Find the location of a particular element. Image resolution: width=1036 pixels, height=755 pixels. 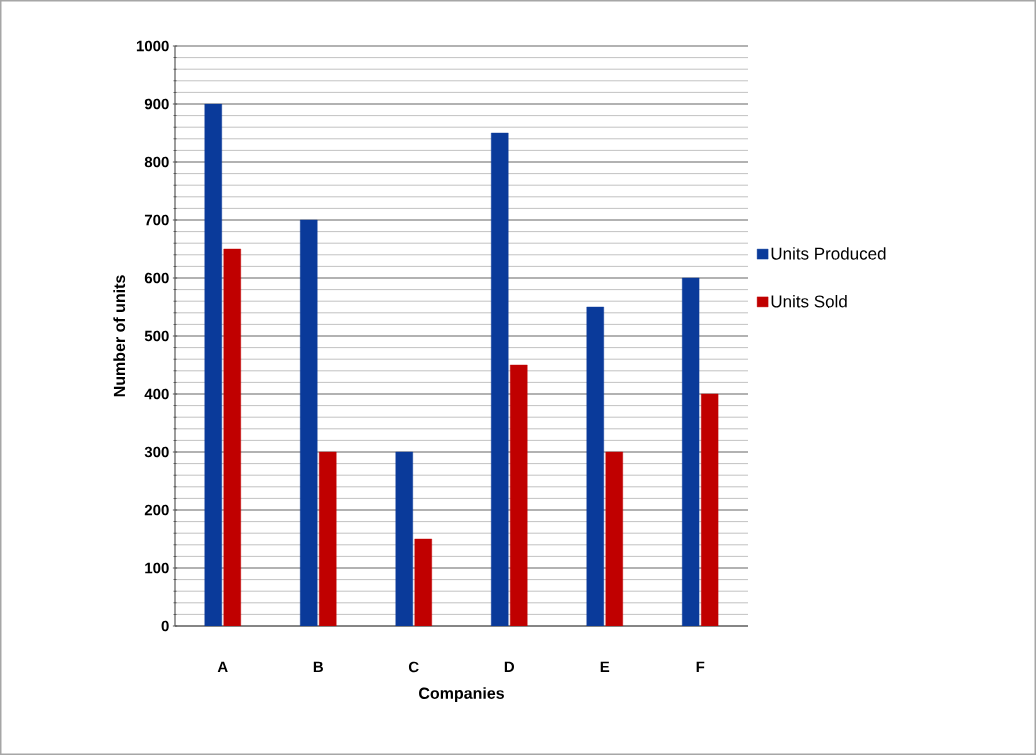

y-tick-label: 600 is located at coordinates (156, 278).